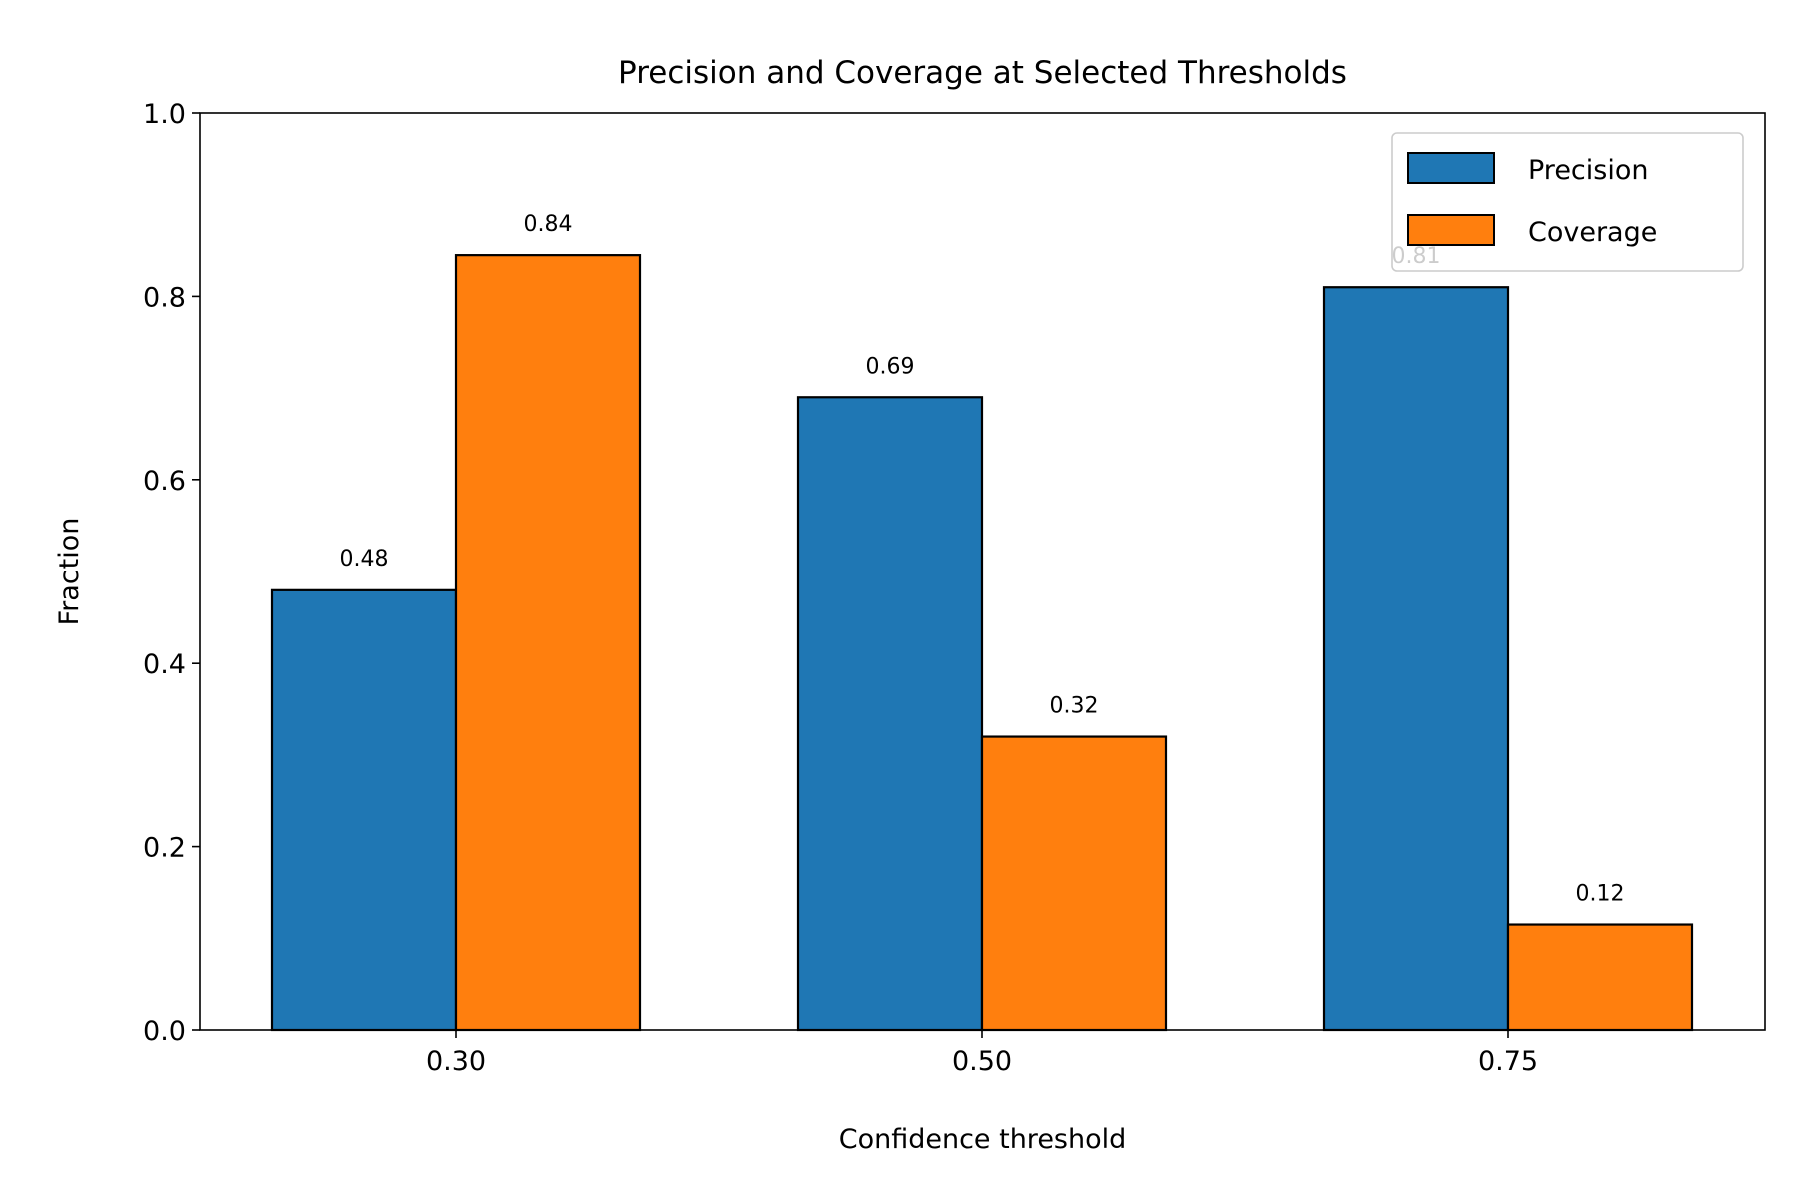 Image resolution: width=1800 pixels, height=1200 pixels. What do you see at coordinates (69, 572) in the screenshot?
I see `y-axis-label: Fraction` at bounding box center [69, 572].